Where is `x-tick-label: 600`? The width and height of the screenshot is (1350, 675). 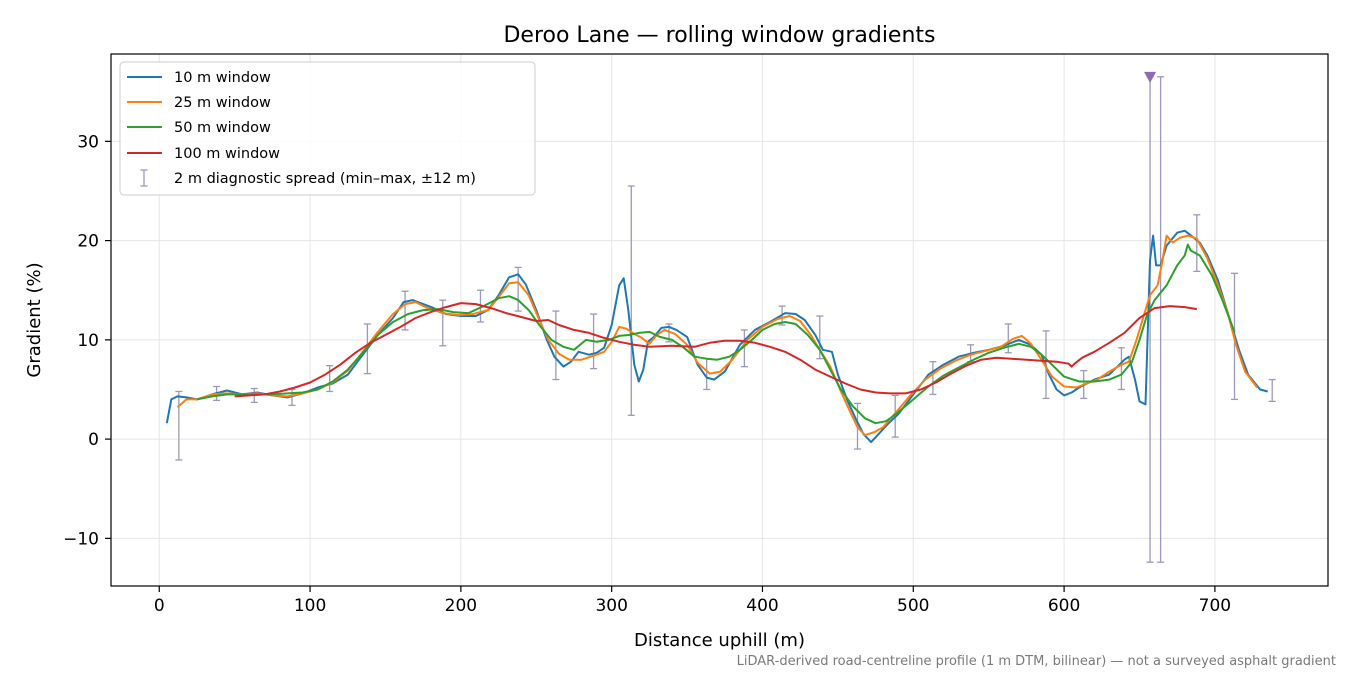 x-tick-label: 600 is located at coordinates (1064, 606).